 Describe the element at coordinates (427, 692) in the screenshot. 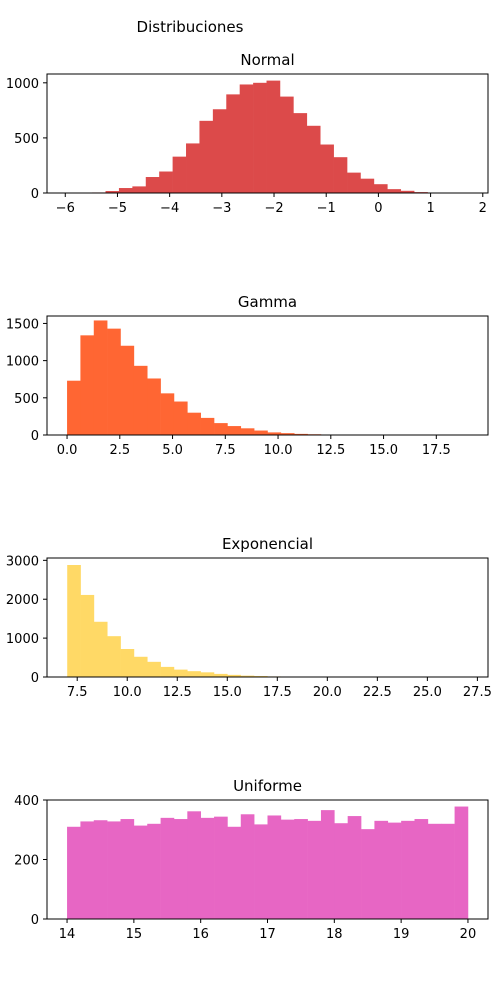

I see `x-tick-label: 25.0` at that location.